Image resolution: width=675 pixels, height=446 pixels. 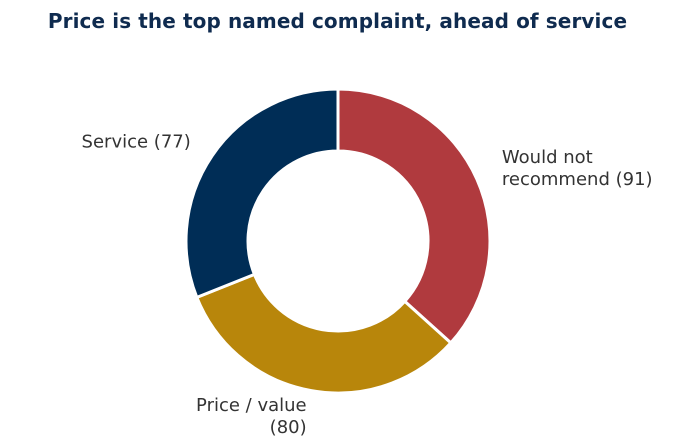 I want to click on slice-would-not-recommend, so click(x=414, y=216).